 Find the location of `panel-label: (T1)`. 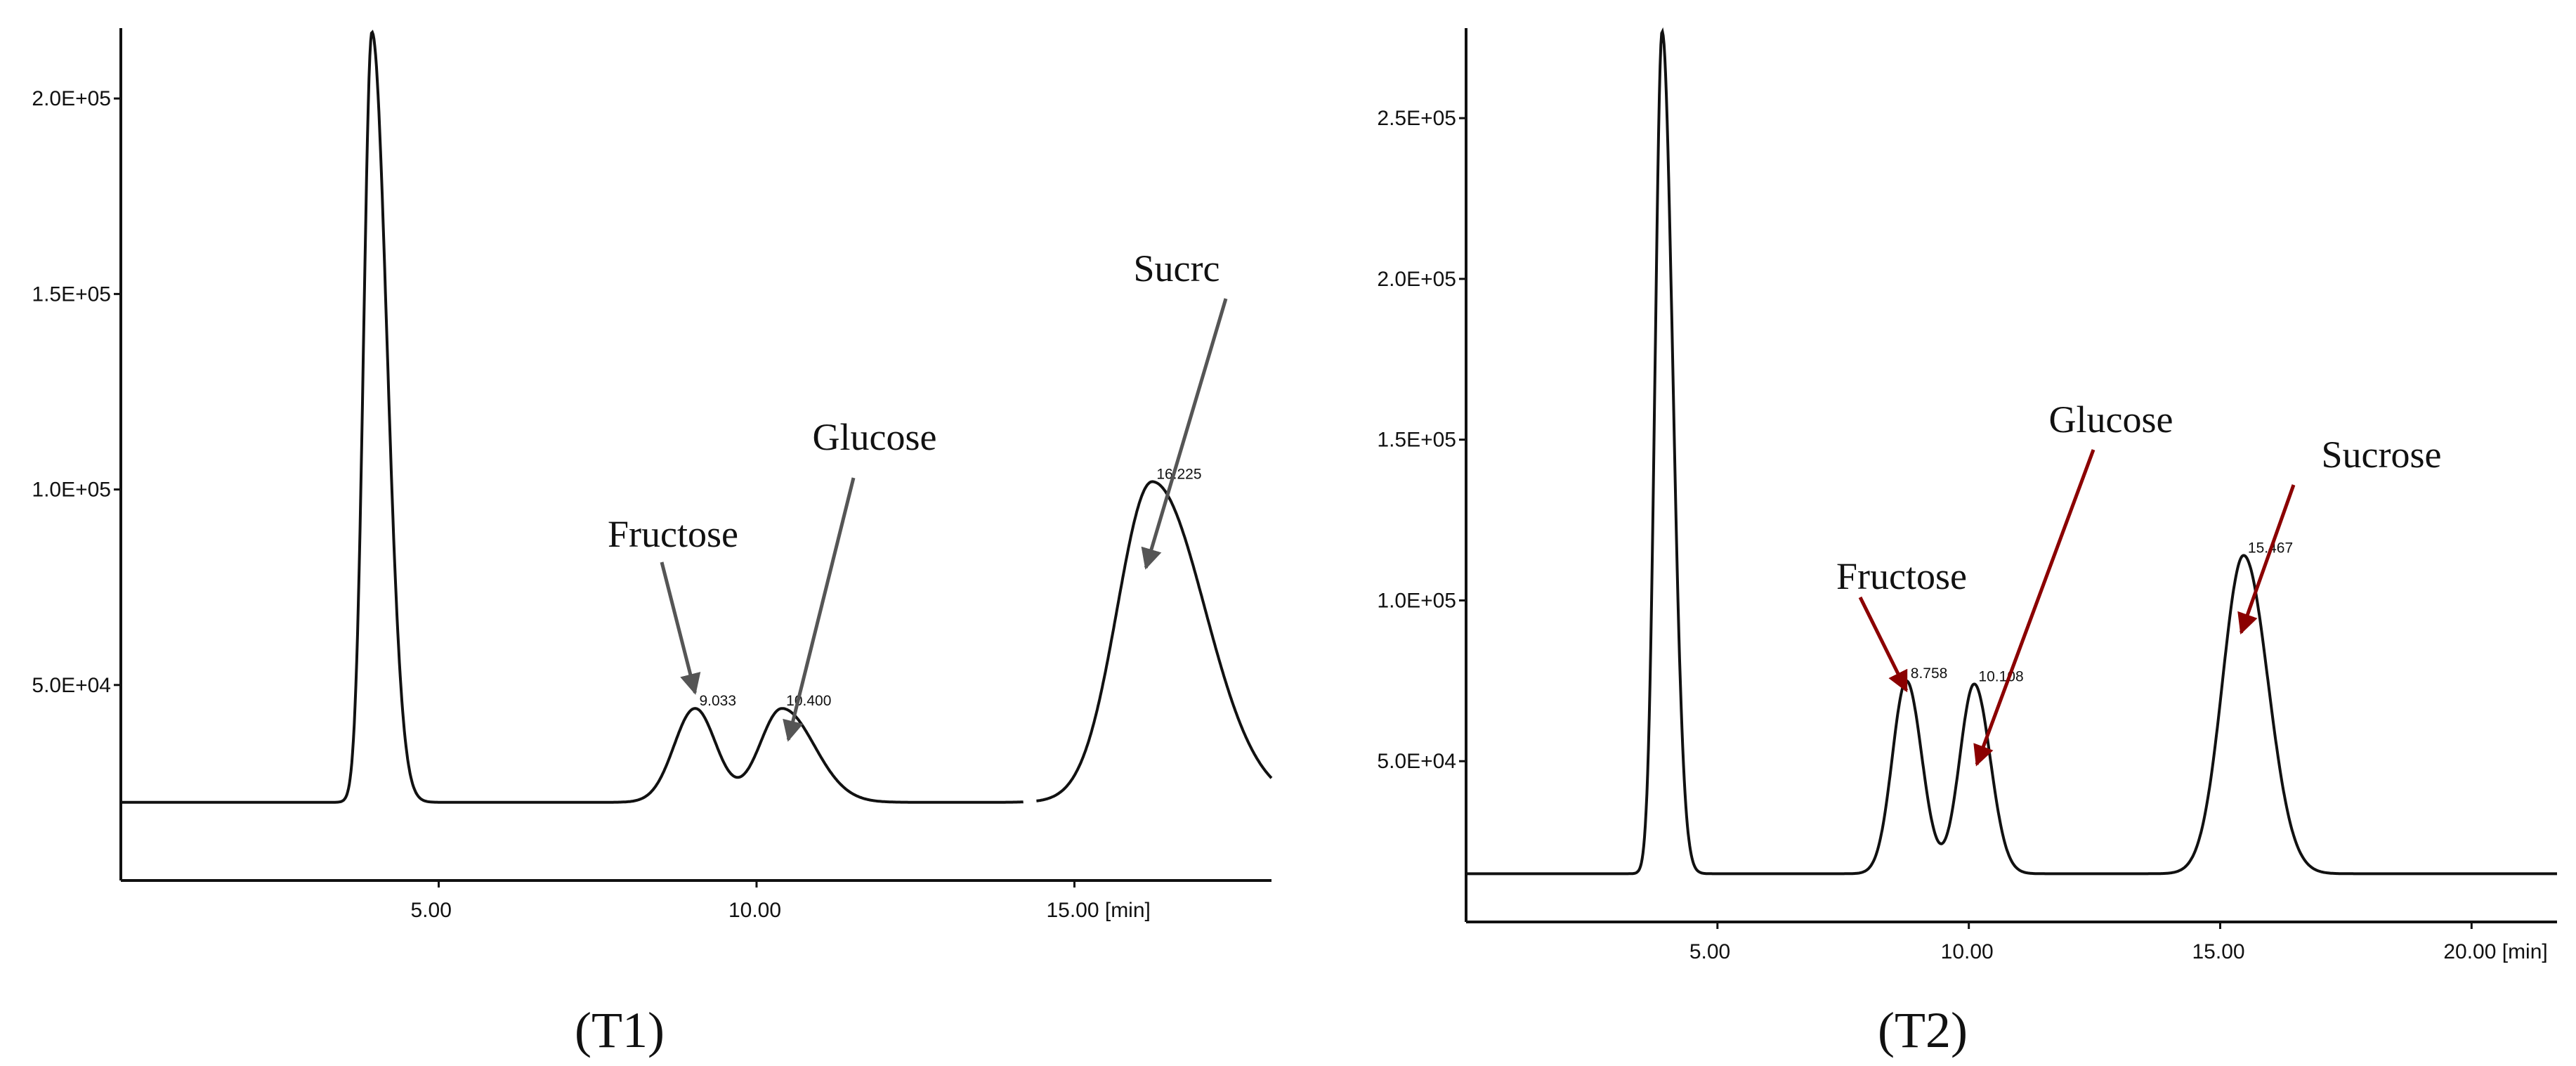

panel-label: (T1) is located at coordinates (620, 1030).